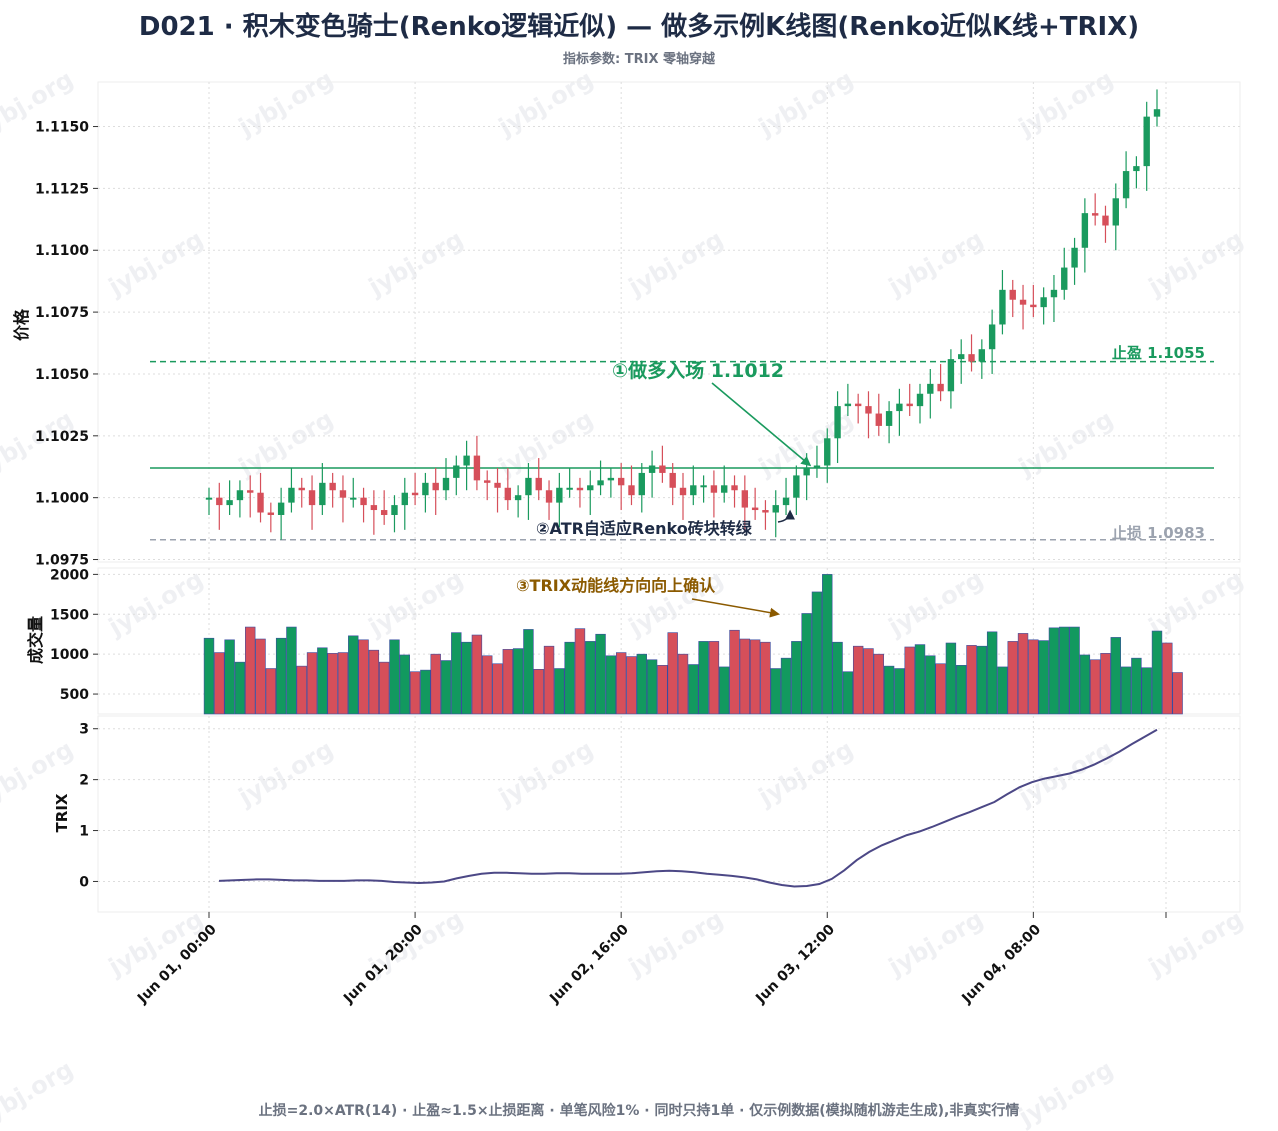 The height and width of the screenshot is (1131, 1278). Describe the element at coordinates (639, 59) in the screenshot. I see `chart-subtitle: 指标参数: TRIX 零轴穿越` at that location.